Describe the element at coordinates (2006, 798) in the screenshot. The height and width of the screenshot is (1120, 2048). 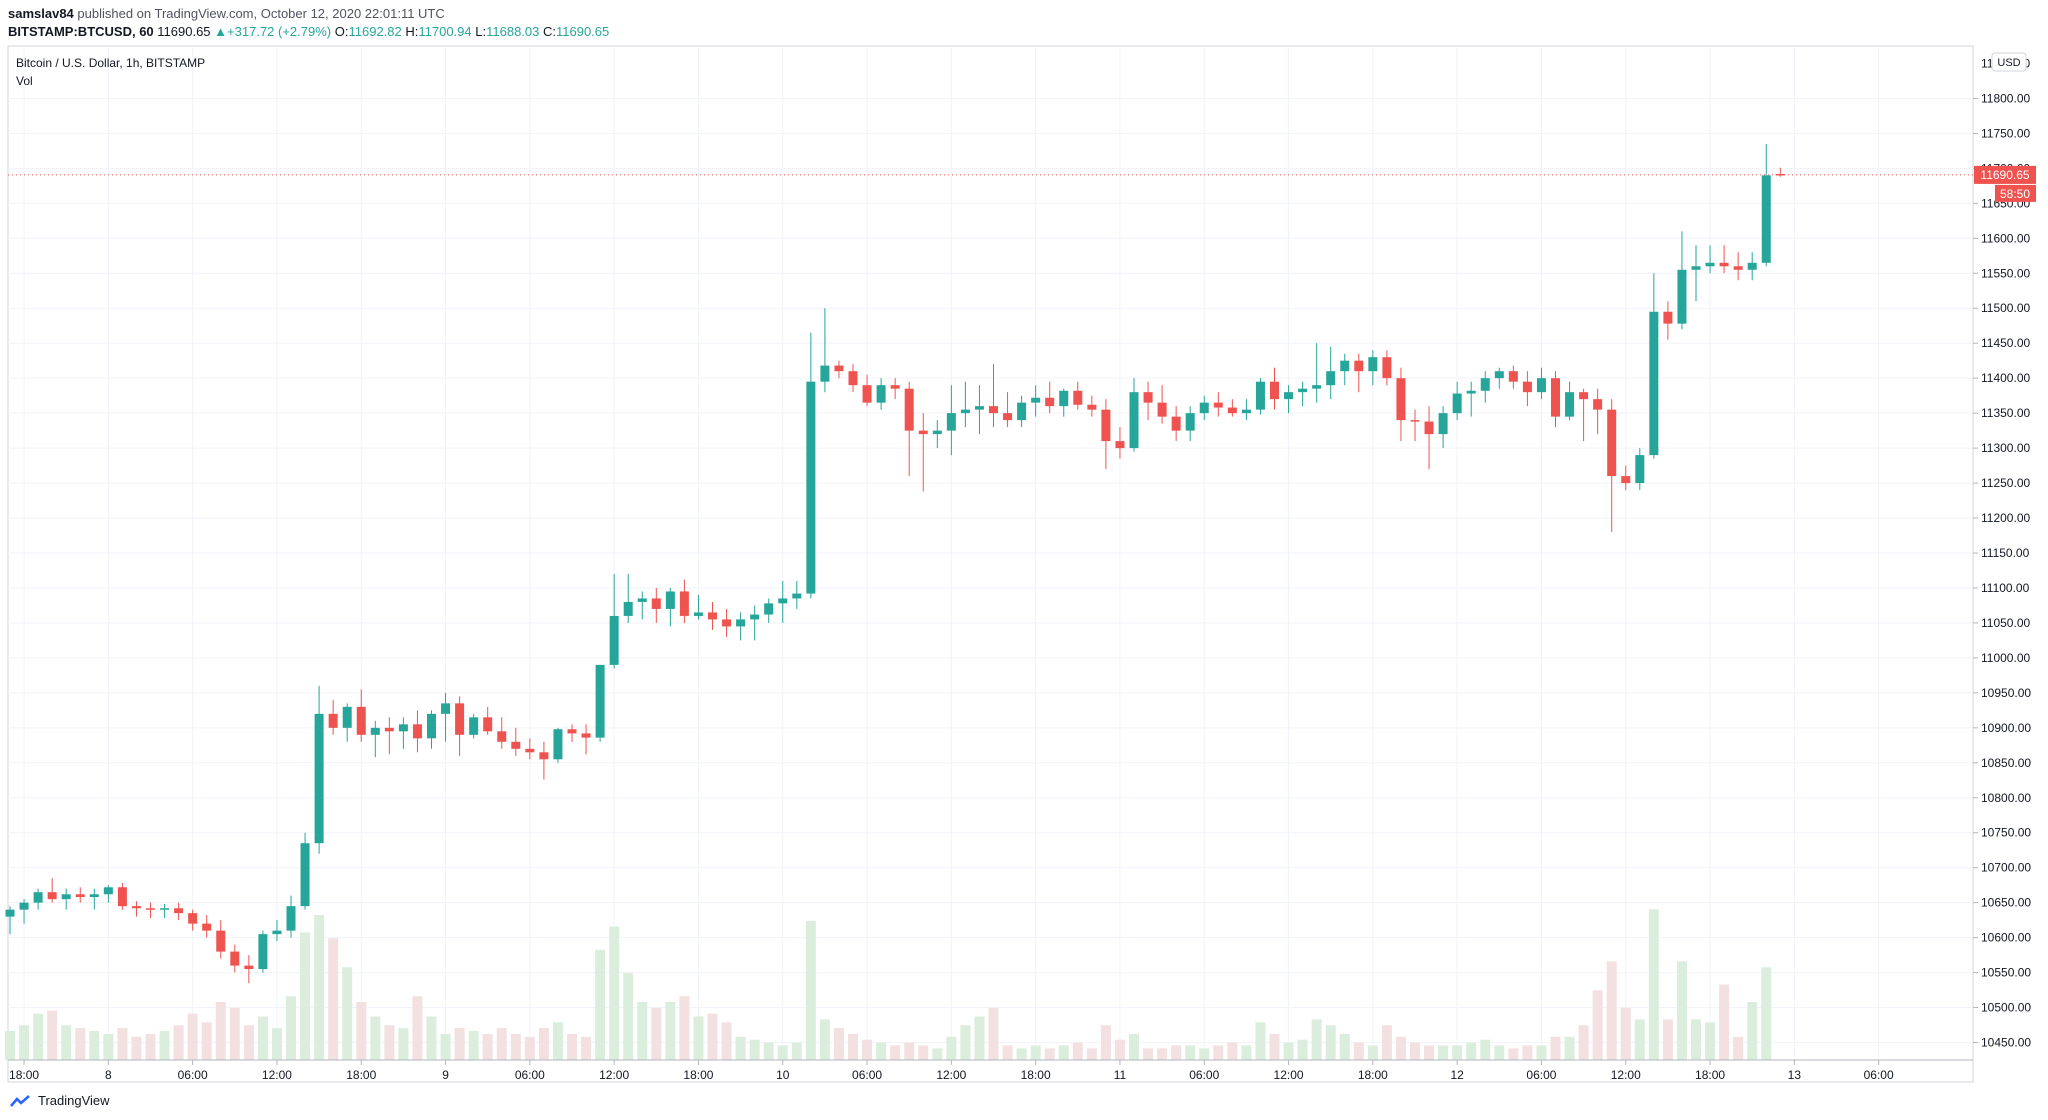
I see `price-tick-label: 10800.00` at that location.